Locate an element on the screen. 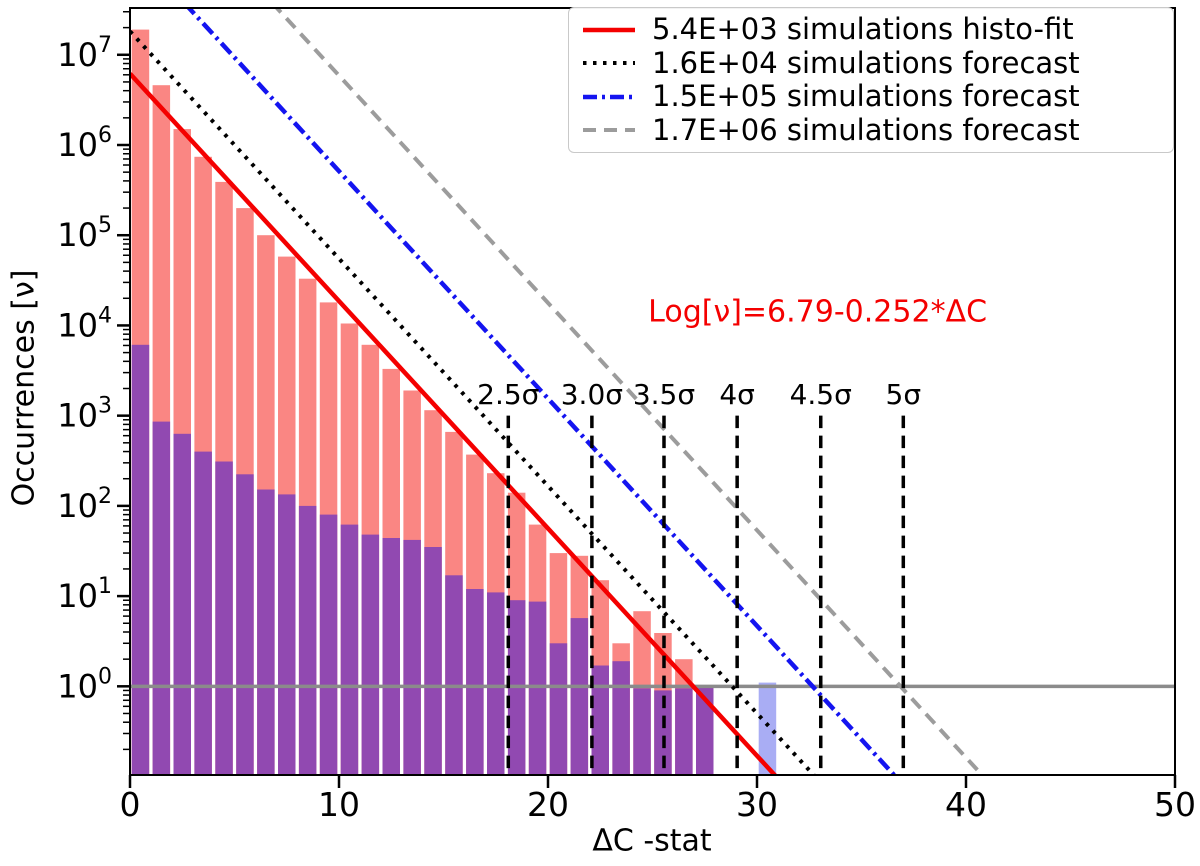 The image size is (1200, 866). legend-line-sample-solid is located at coordinates (609, 29).